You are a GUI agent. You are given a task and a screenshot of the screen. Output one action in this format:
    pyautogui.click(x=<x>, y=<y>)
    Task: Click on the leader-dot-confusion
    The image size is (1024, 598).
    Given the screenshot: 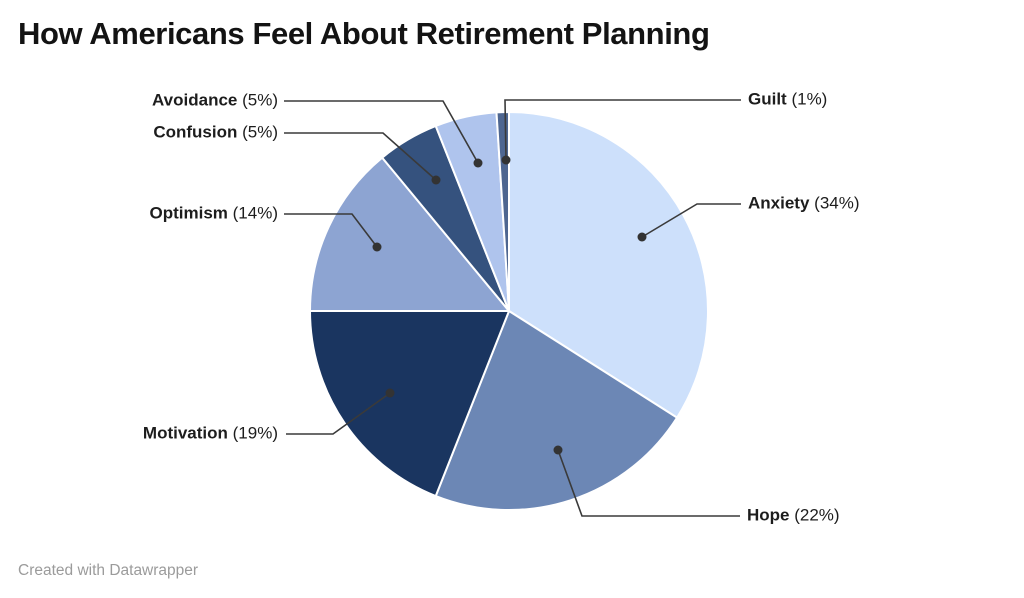 What is the action you would take?
    pyautogui.click(x=436, y=180)
    